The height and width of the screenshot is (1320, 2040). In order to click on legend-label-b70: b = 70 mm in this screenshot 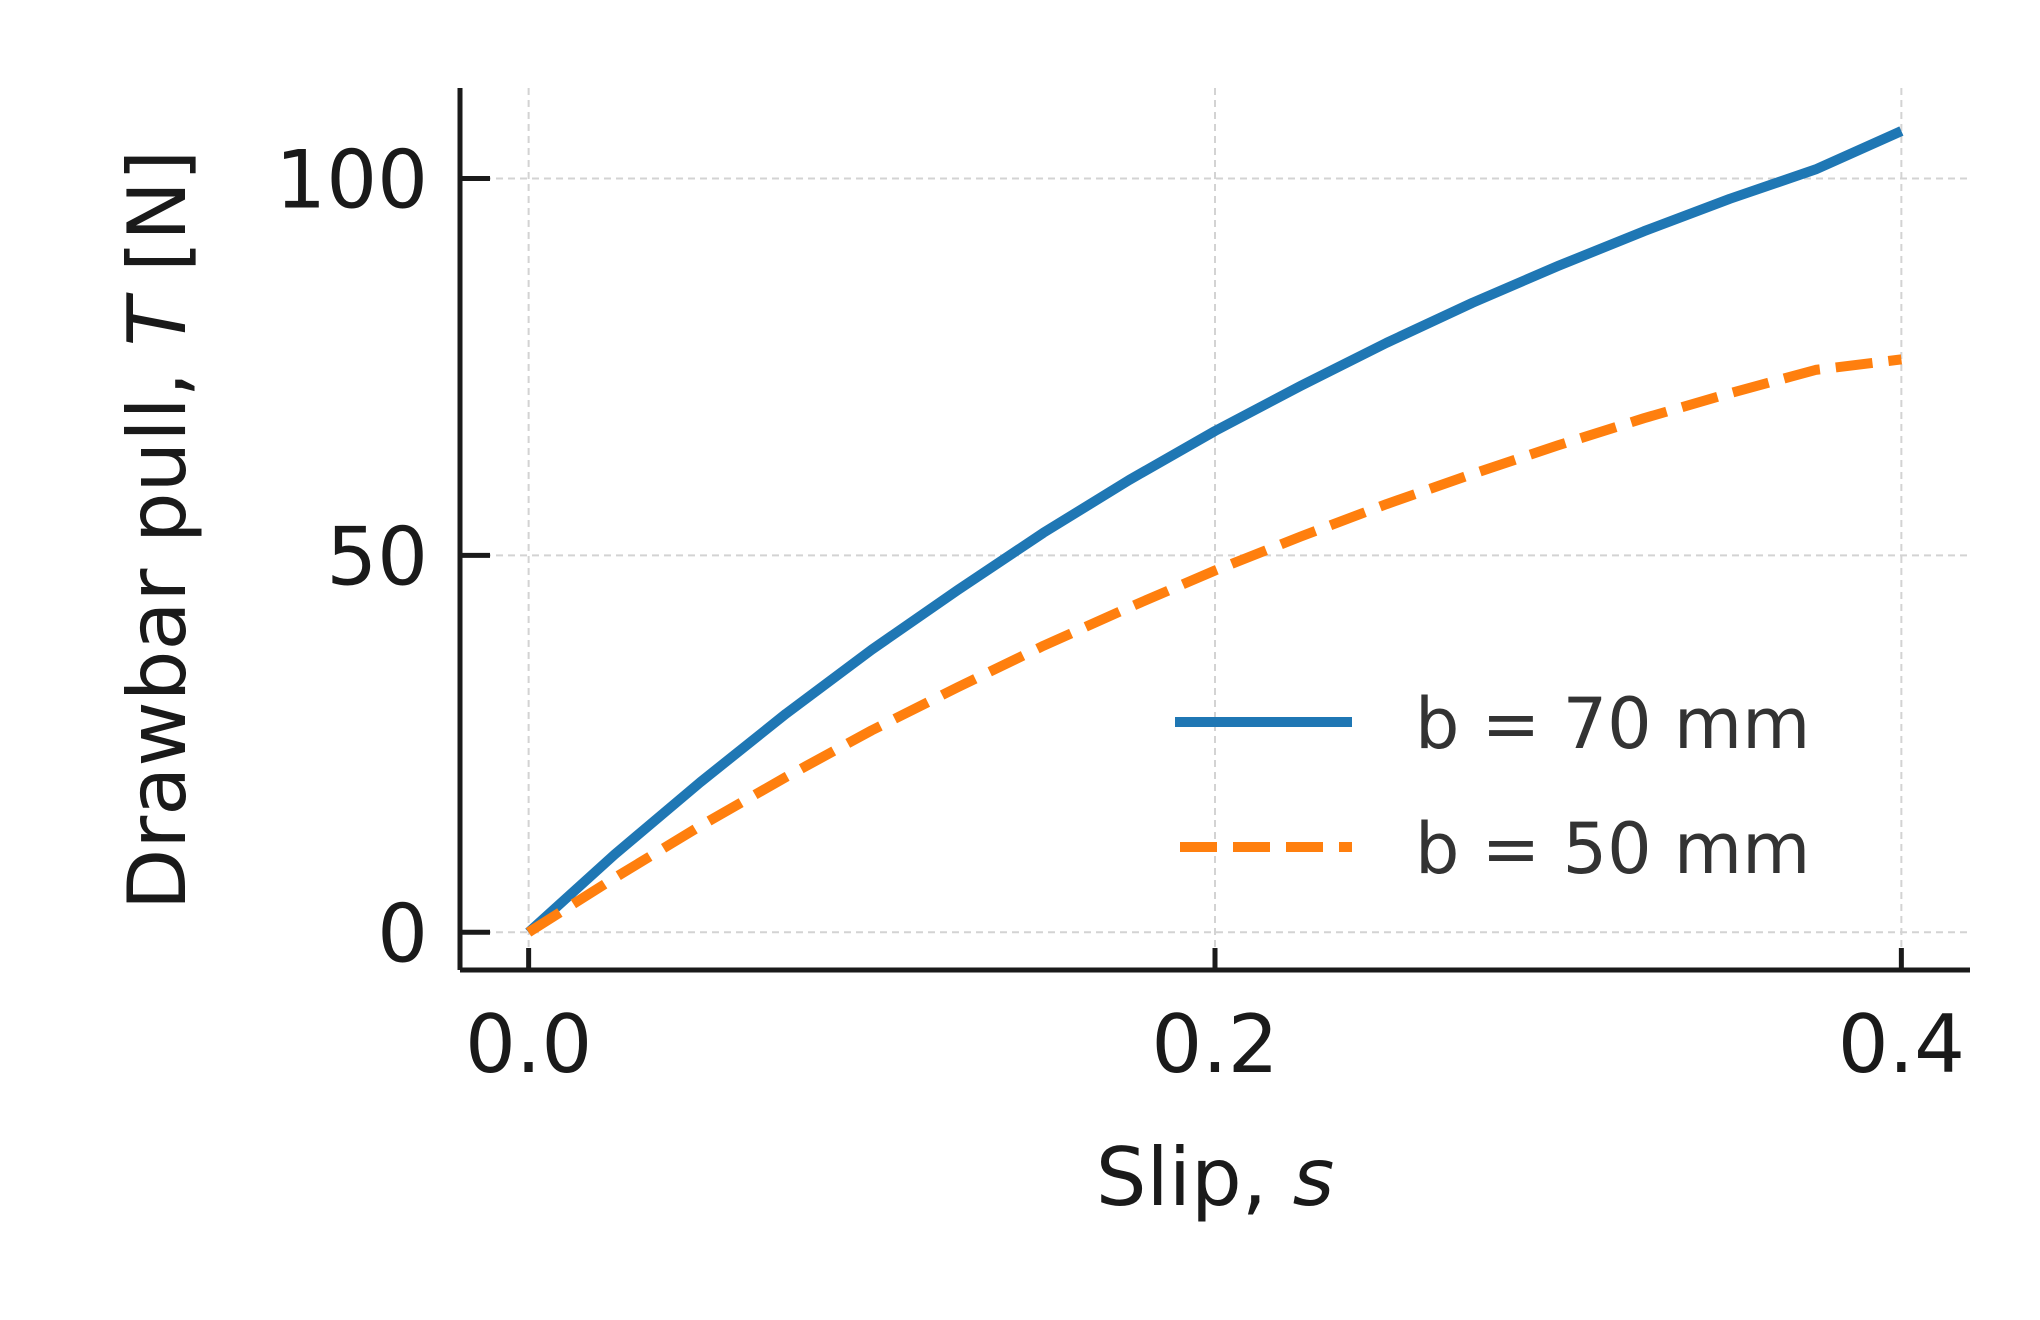, I will do `click(1612, 724)`.